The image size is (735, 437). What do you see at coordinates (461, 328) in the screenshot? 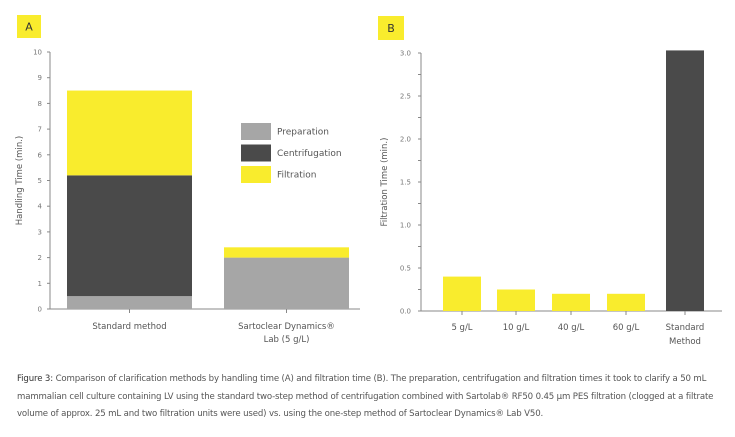
I see `x-tick-label: 5 g/L` at bounding box center [461, 328].